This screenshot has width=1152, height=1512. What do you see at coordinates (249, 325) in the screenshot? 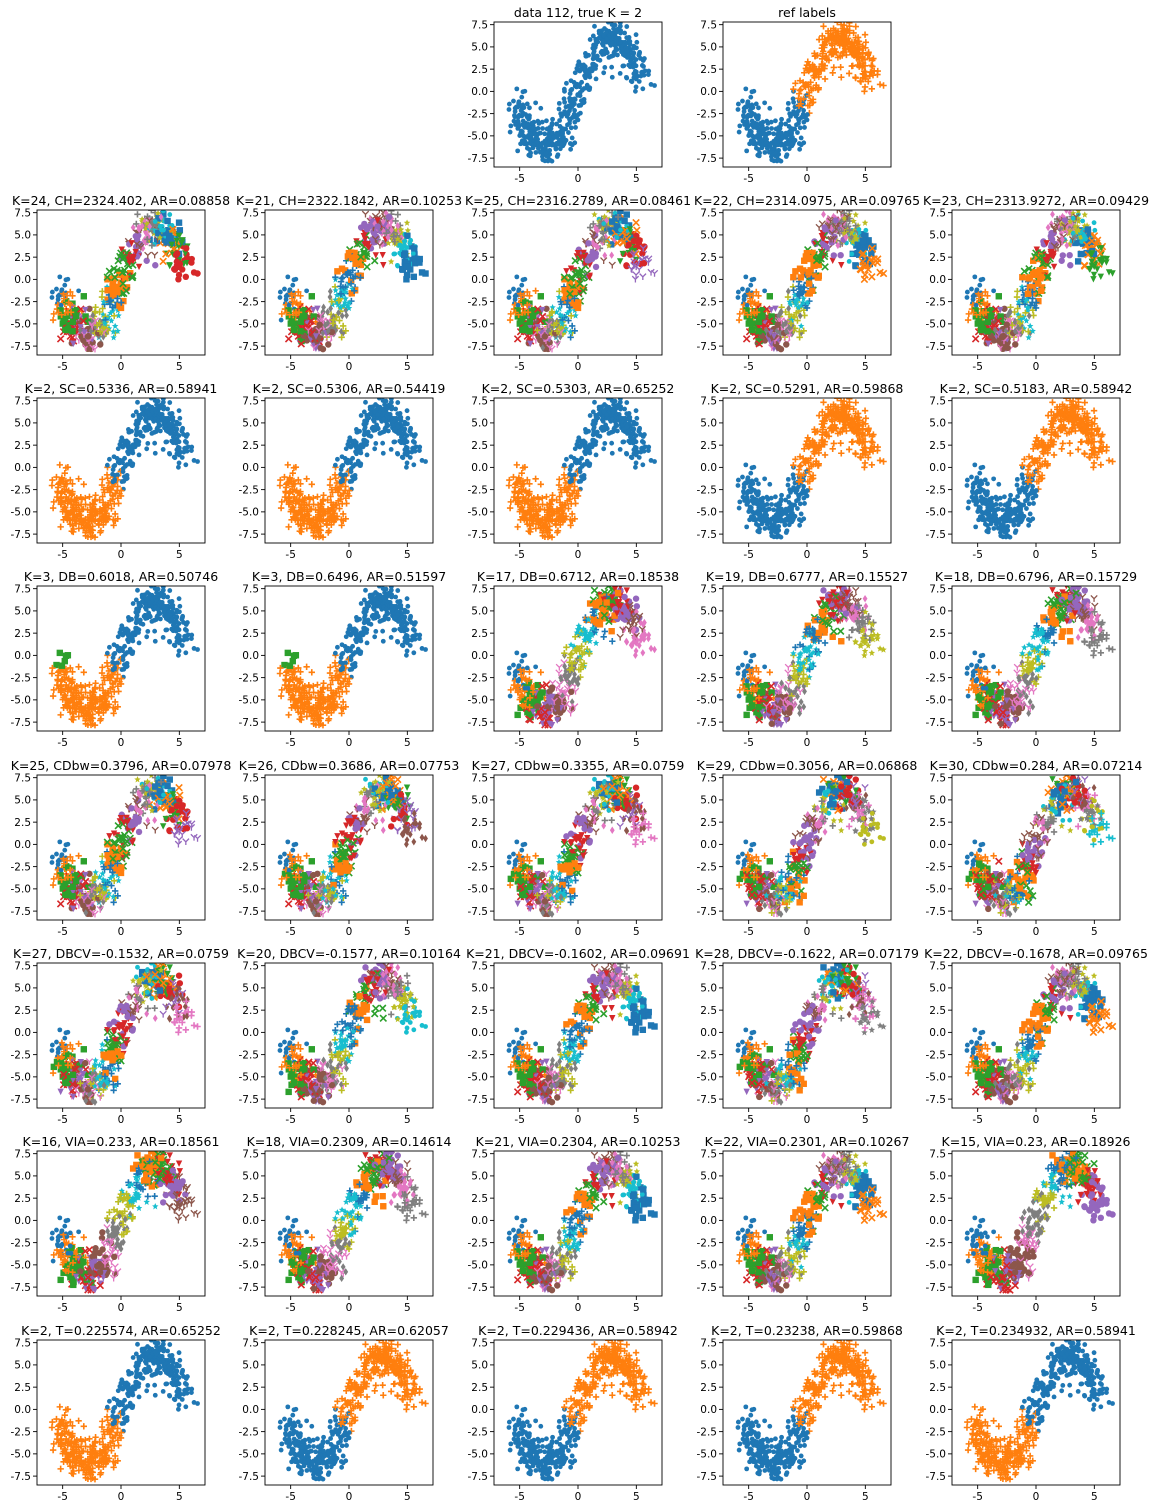
I see `y-tick-label: -5.0` at bounding box center [249, 325].